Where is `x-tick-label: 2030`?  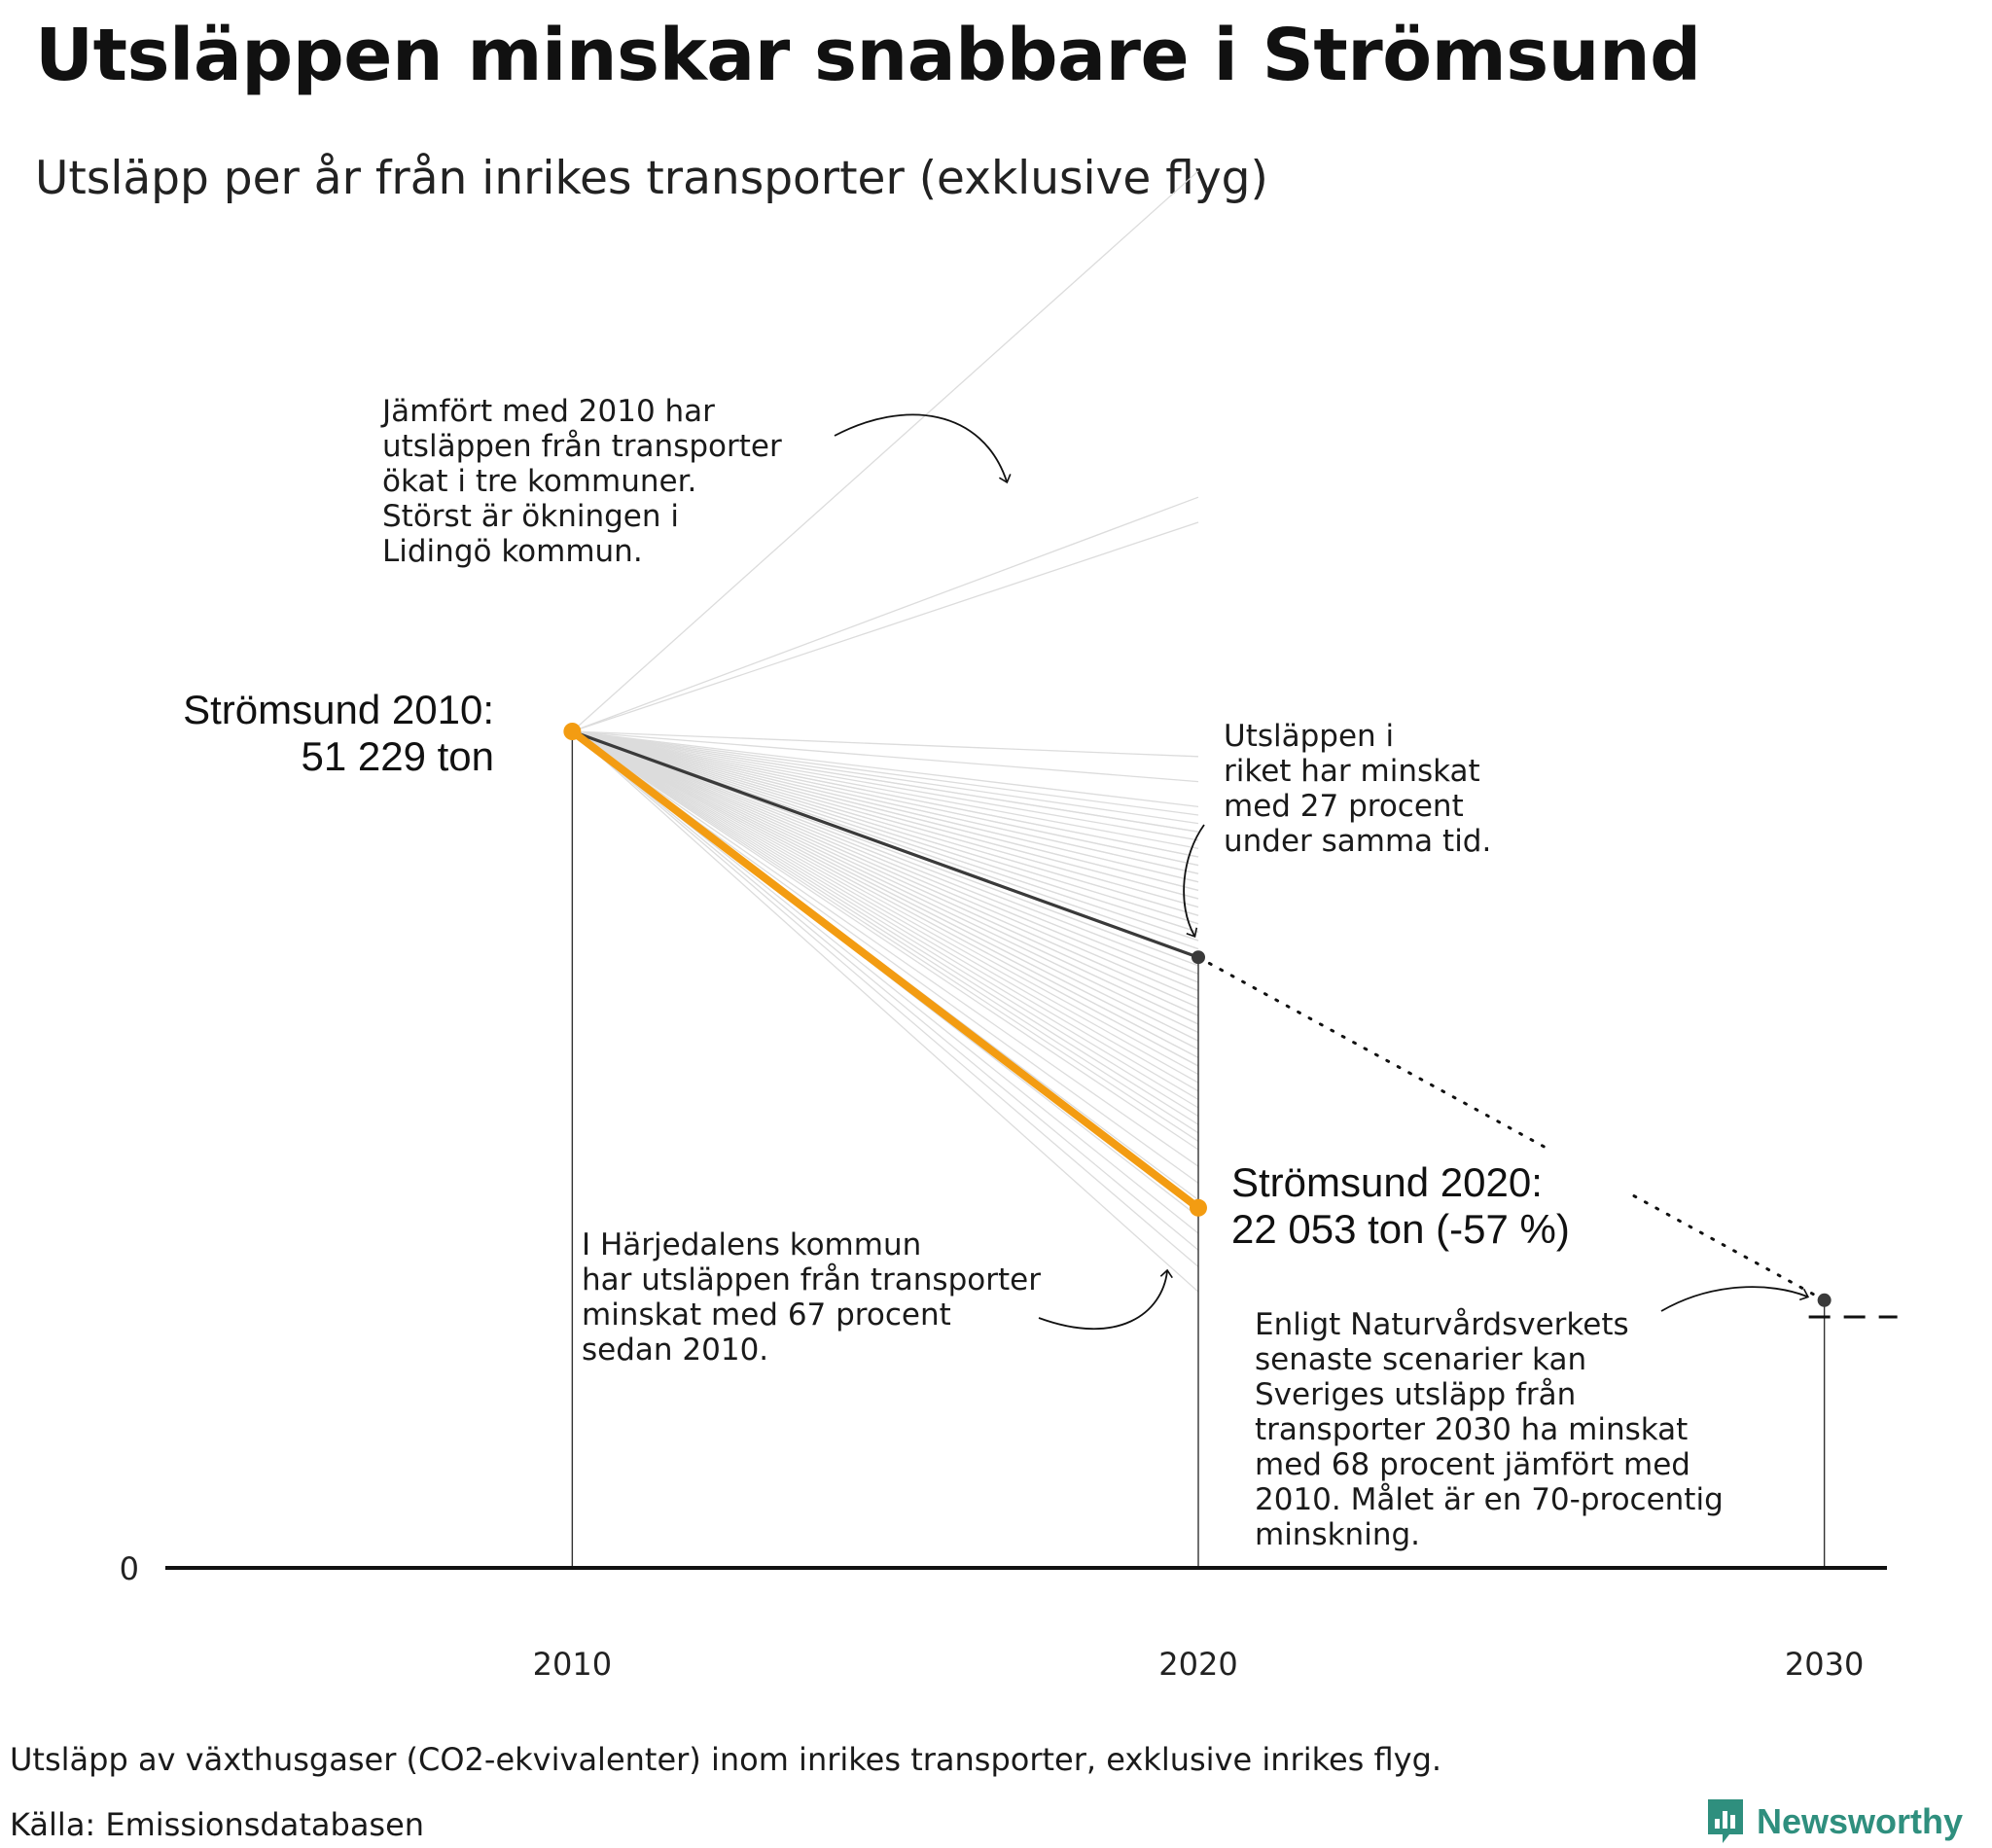
x-tick-label: 2030 is located at coordinates (1824, 1664).